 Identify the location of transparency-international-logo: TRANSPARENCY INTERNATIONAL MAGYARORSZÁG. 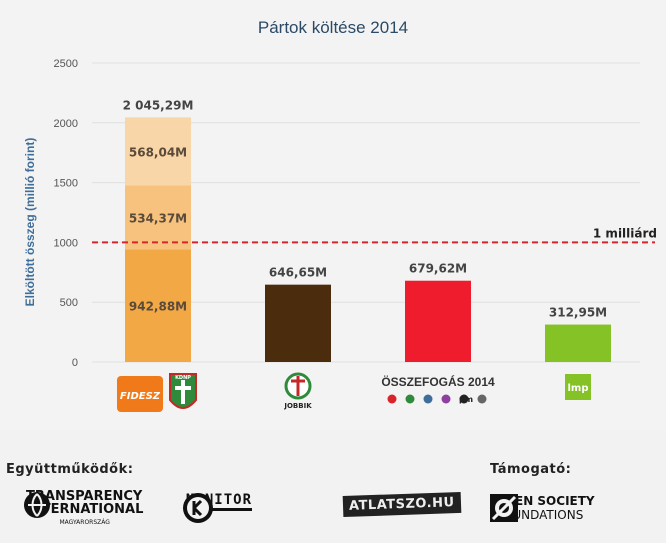
(82, 509).